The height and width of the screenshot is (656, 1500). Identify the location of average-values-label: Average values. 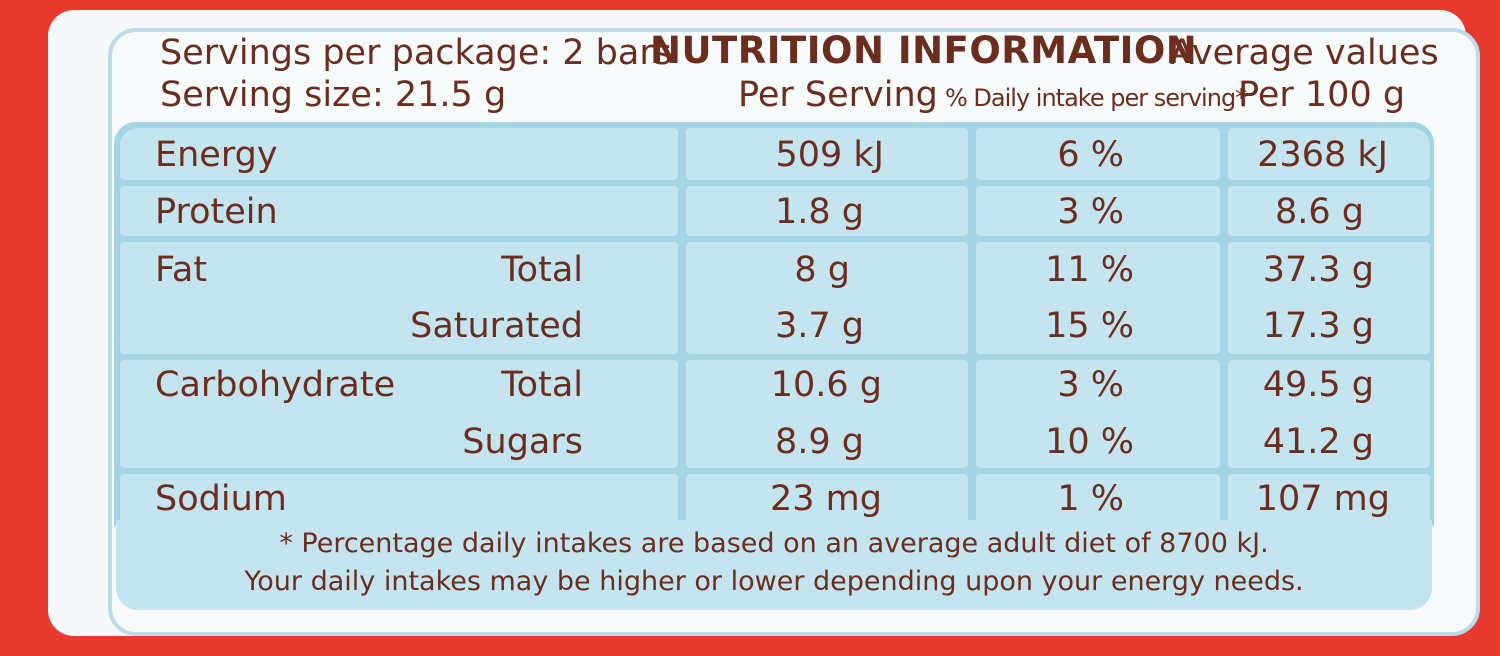
(1304, 53).